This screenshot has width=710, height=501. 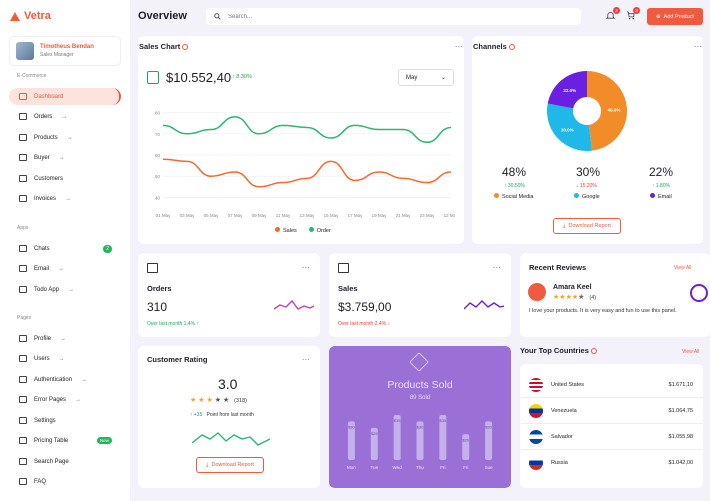 I want to click on add-product-label: Add Product, so click(x=678, y=16).